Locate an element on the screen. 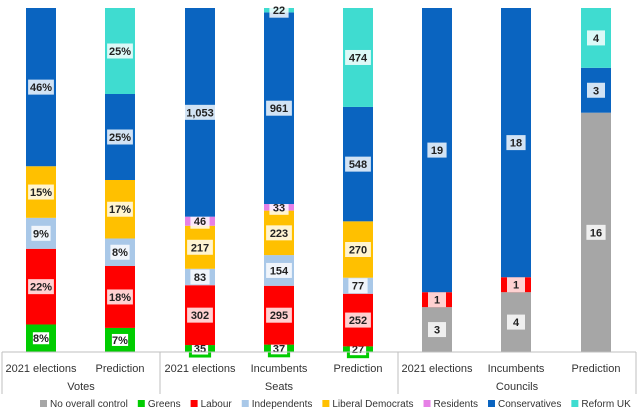  votes-2021-elections-independents-label-box is located at coordinates (41, 233).